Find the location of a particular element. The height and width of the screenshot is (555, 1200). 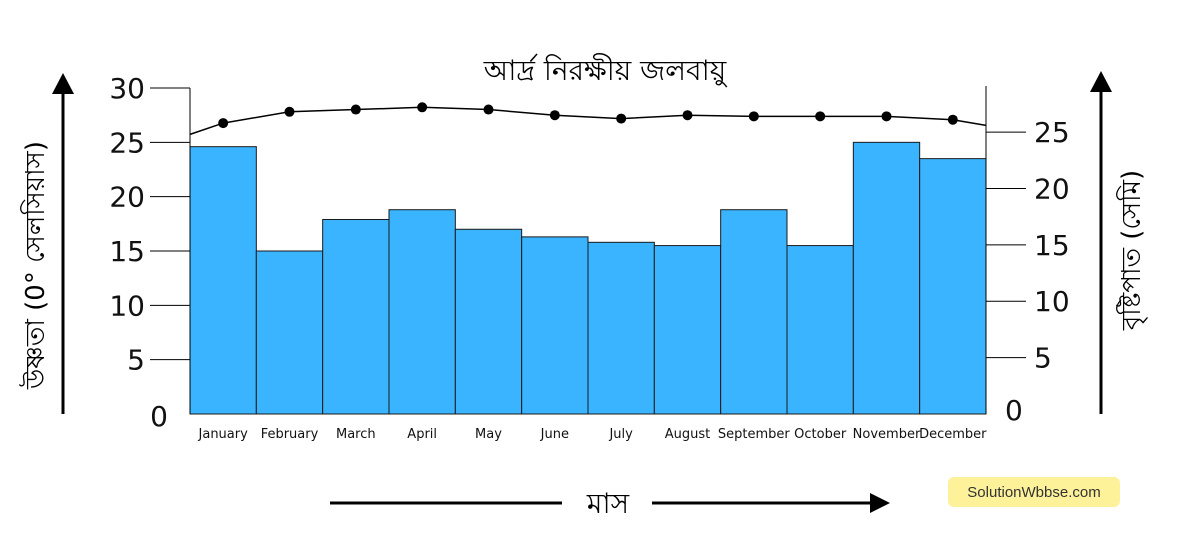

temperature-line is located at coordinates (588, 121).